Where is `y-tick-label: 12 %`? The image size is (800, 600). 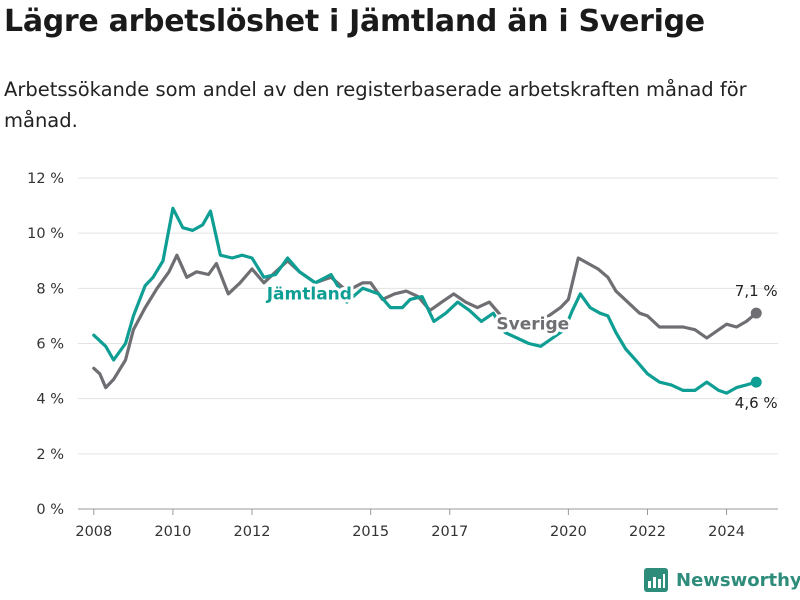 y-tick-label: 12 % is located at coordinates (45, 179).